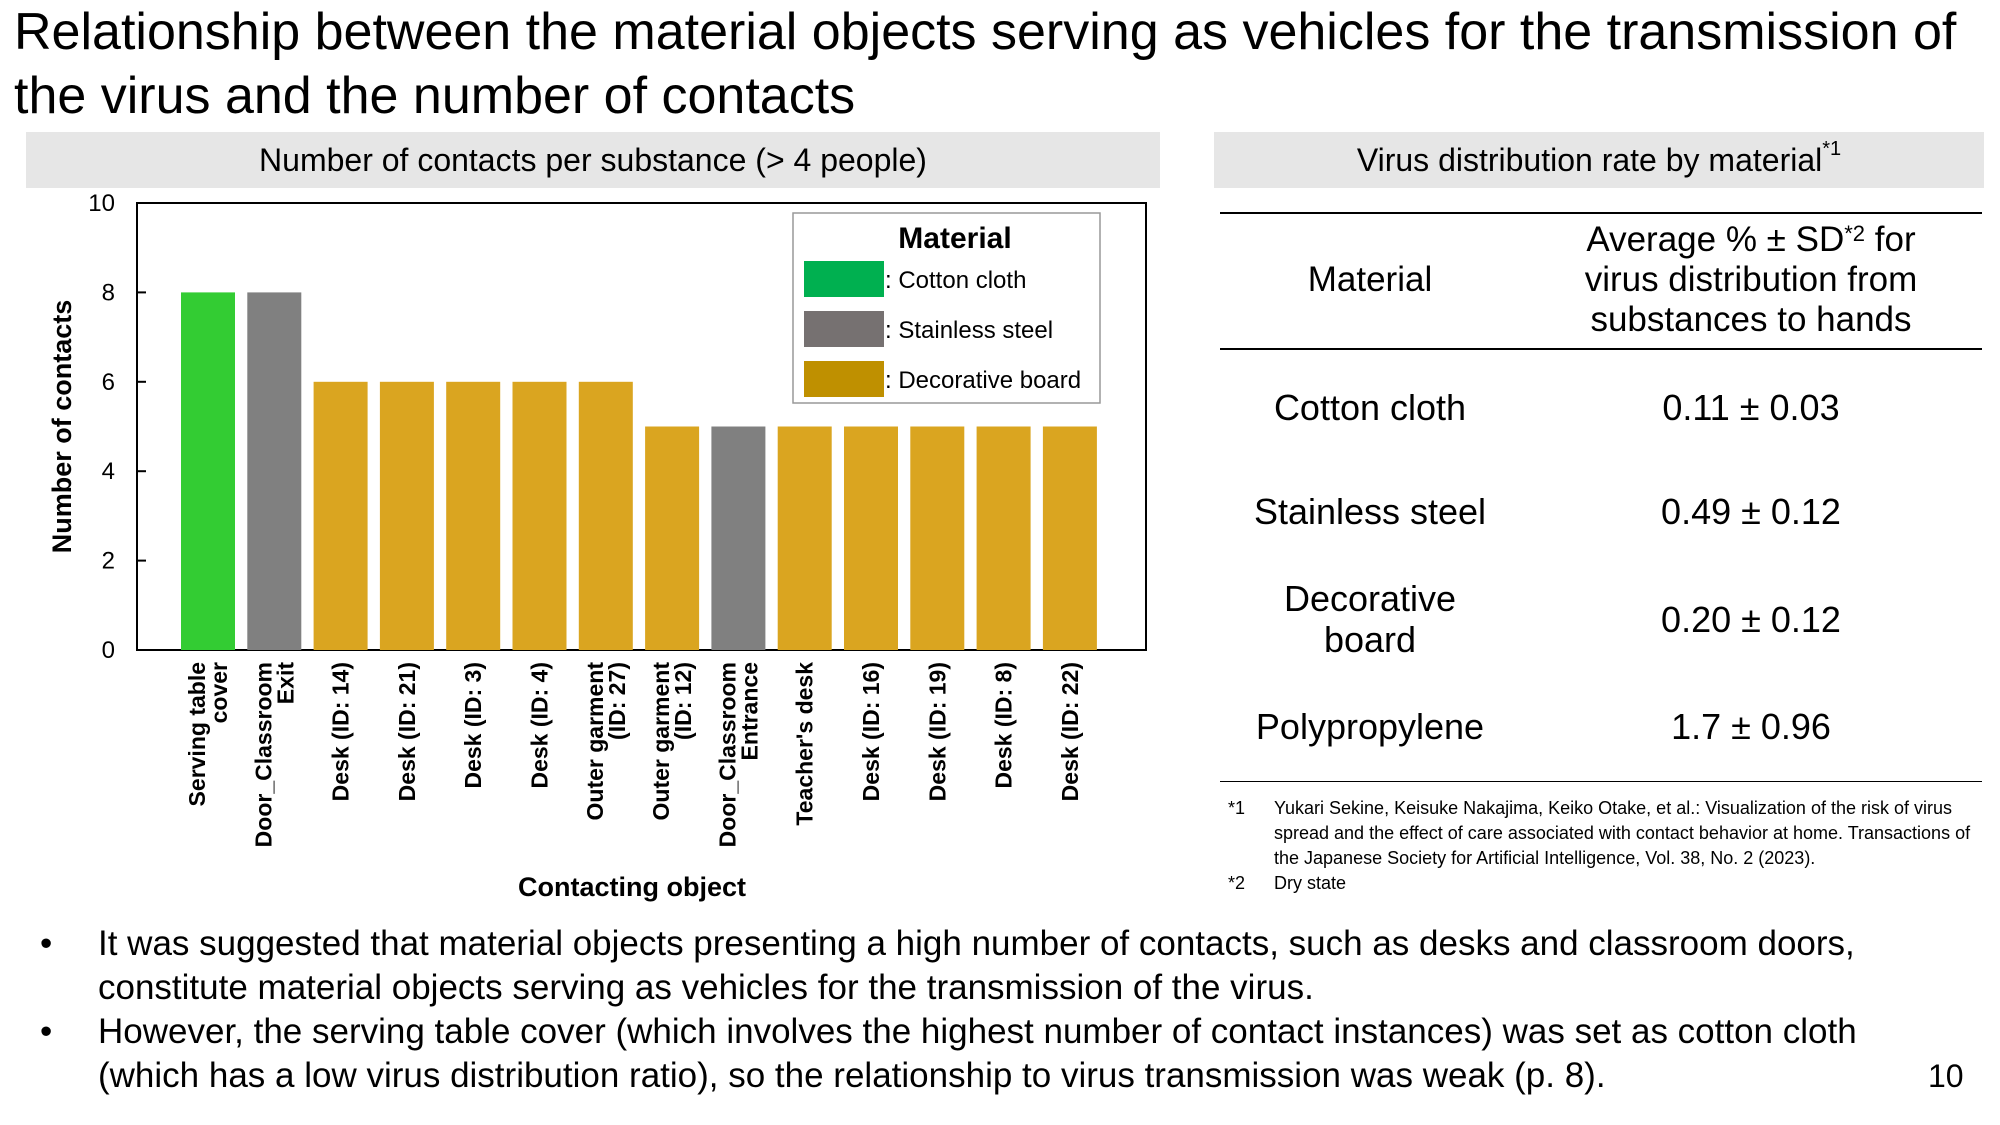 The image size is (2000, 1125). I want to click on category-label: Teacher's desk, so click(805, 744).